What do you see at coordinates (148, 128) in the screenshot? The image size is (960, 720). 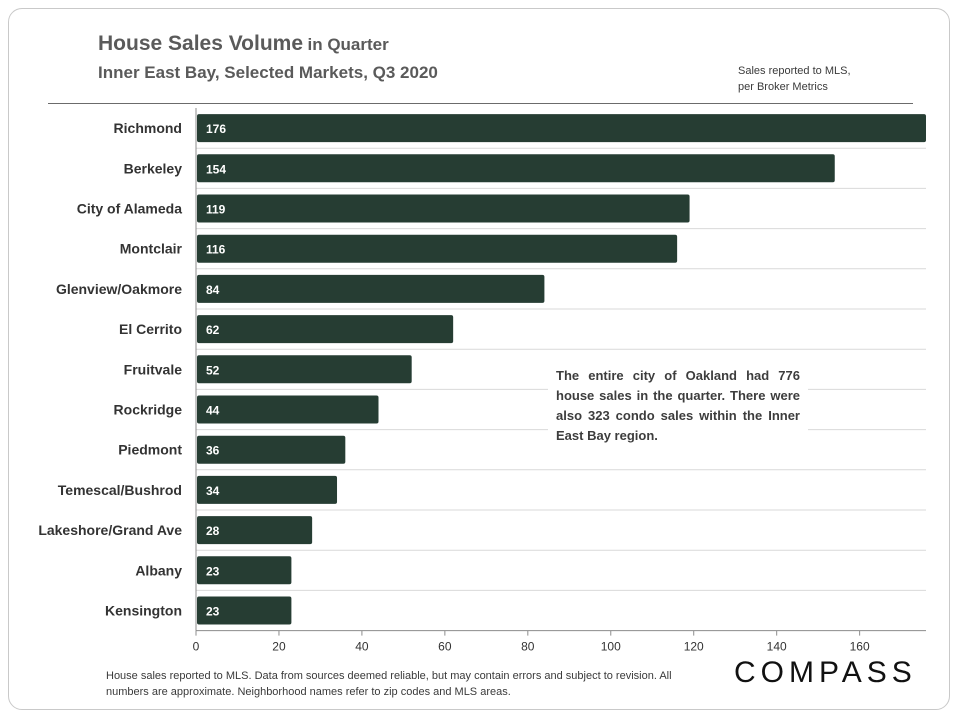 I see `category-label: Richmond` at bounding box center [148, 128].